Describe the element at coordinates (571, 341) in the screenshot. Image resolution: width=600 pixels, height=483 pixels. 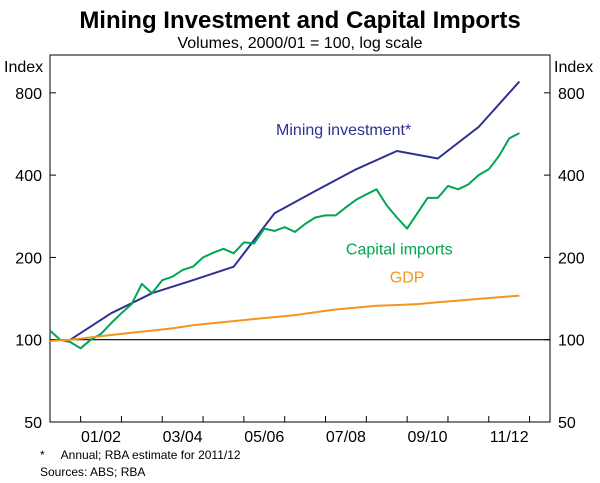
I see `y-tick-label-right: 100` at that location.